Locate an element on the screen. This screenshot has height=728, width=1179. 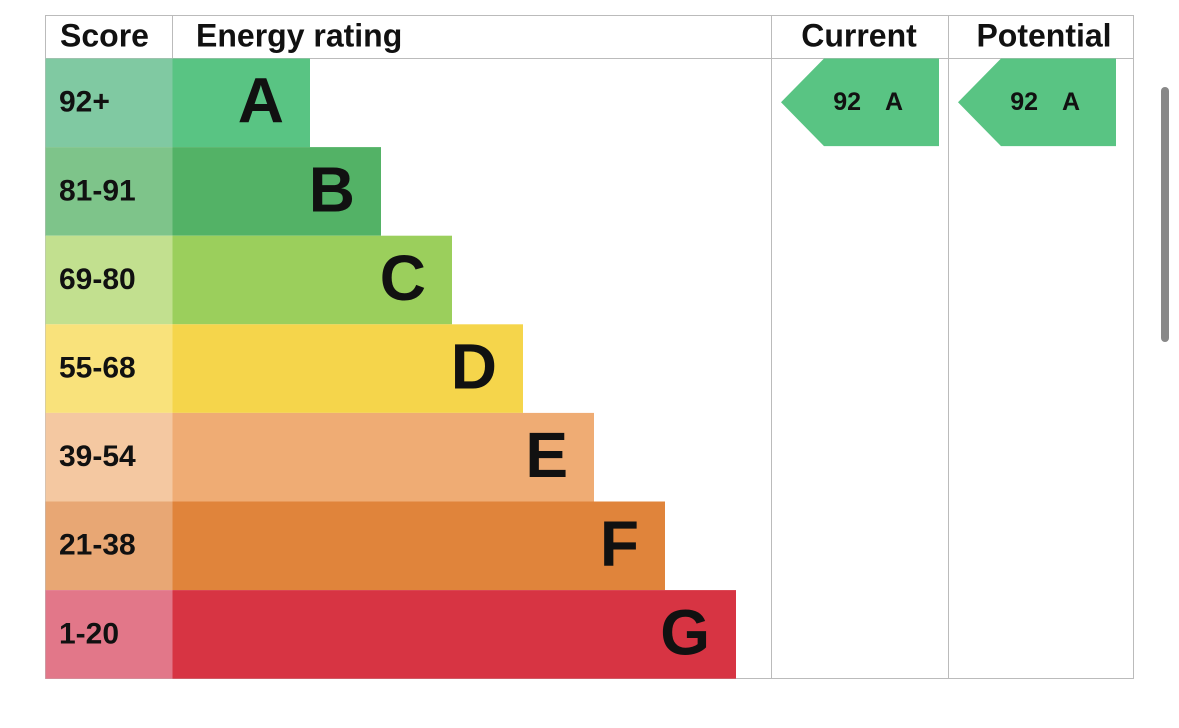
score-label: 81-91 is located at coordinates (97, 190).